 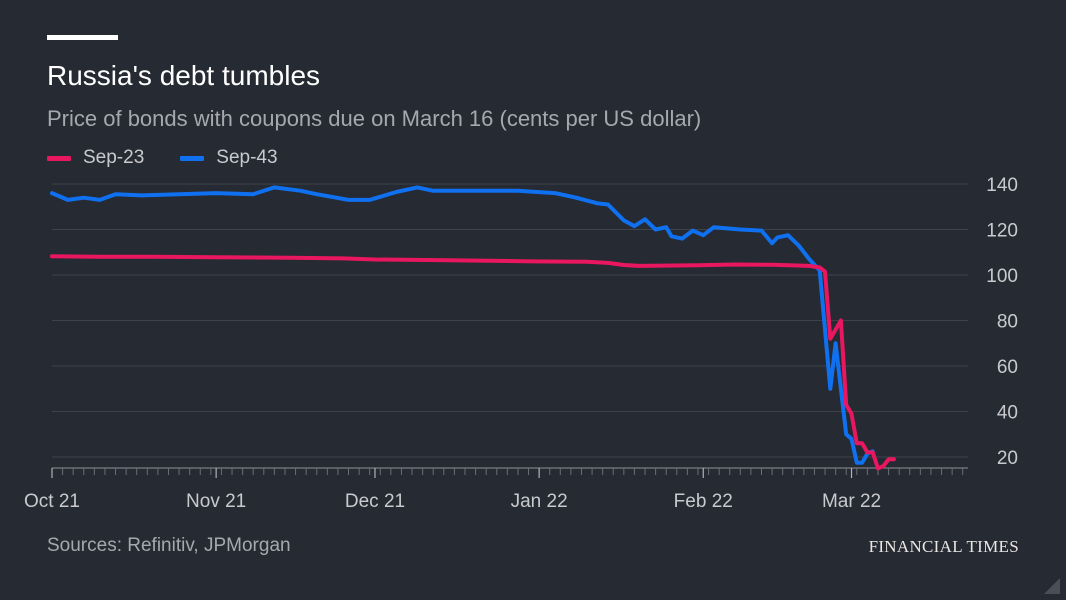 I want to click on source-note: Sources: Refinitiv, JPMorgan, so click(x=169, y=545).